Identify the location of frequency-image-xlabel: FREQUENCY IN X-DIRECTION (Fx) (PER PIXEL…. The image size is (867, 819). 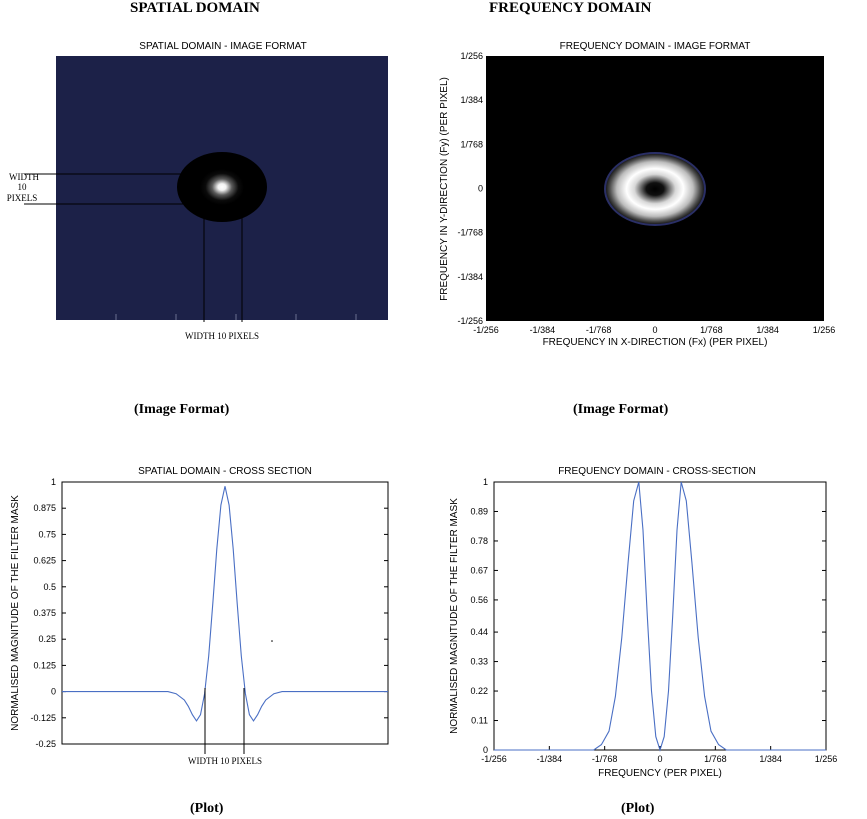
(655, 342).